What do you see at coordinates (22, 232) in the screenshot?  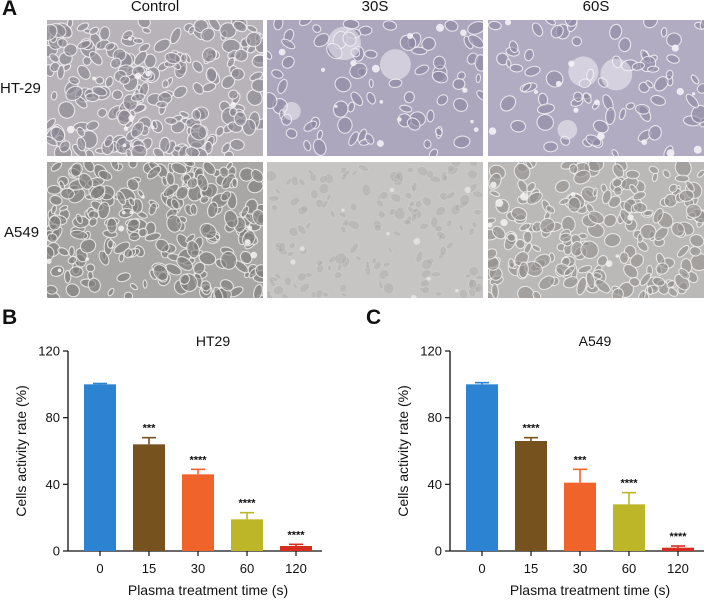 I see `row-label-a549: A549` at bounding box center [22, 232].